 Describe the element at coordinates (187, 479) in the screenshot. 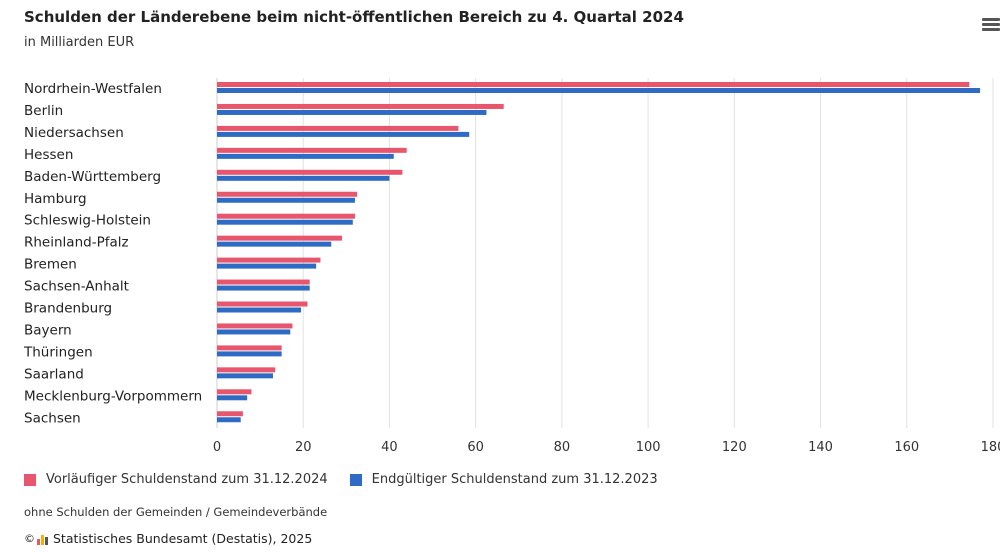

I see `legend-label-2024: Vorläufiger Schuldenstand zum 31.12.2024` at that location.